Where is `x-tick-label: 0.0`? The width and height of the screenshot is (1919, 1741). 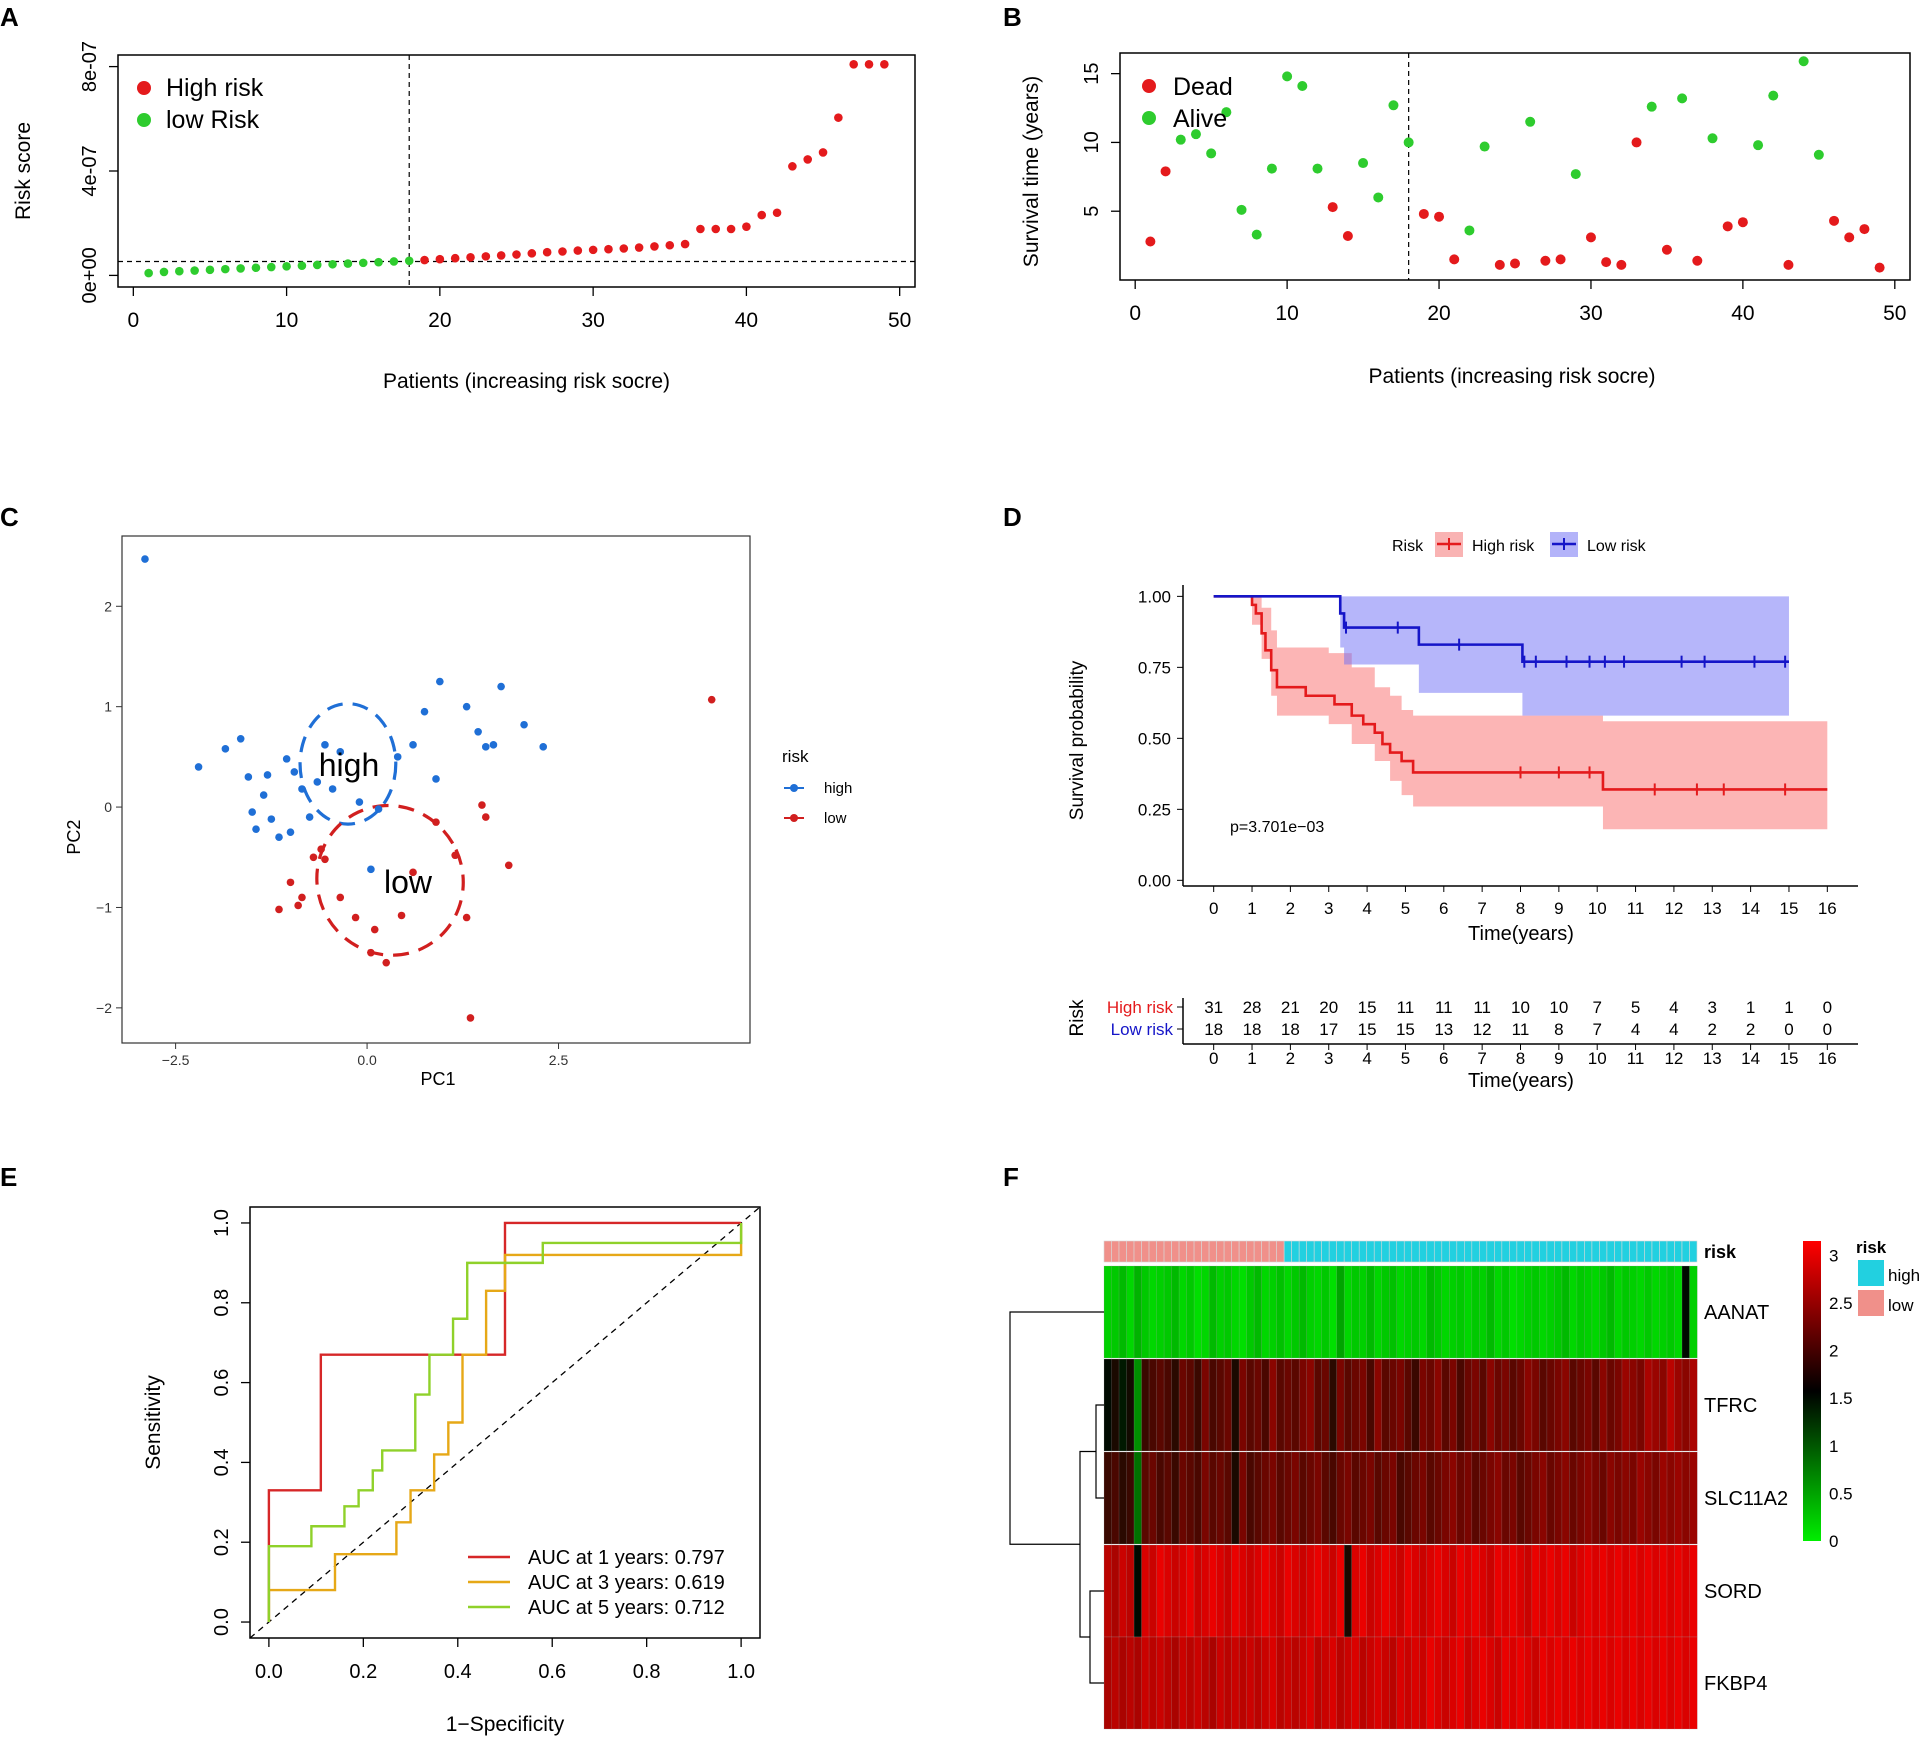 x-tick-label: 0.0 is located at coordinates (367, 1060).